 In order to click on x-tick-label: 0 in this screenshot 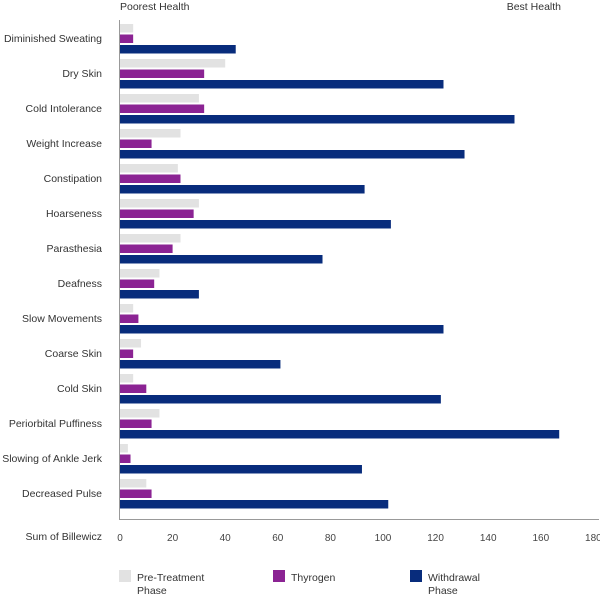, I will do `click(120, 538)`.